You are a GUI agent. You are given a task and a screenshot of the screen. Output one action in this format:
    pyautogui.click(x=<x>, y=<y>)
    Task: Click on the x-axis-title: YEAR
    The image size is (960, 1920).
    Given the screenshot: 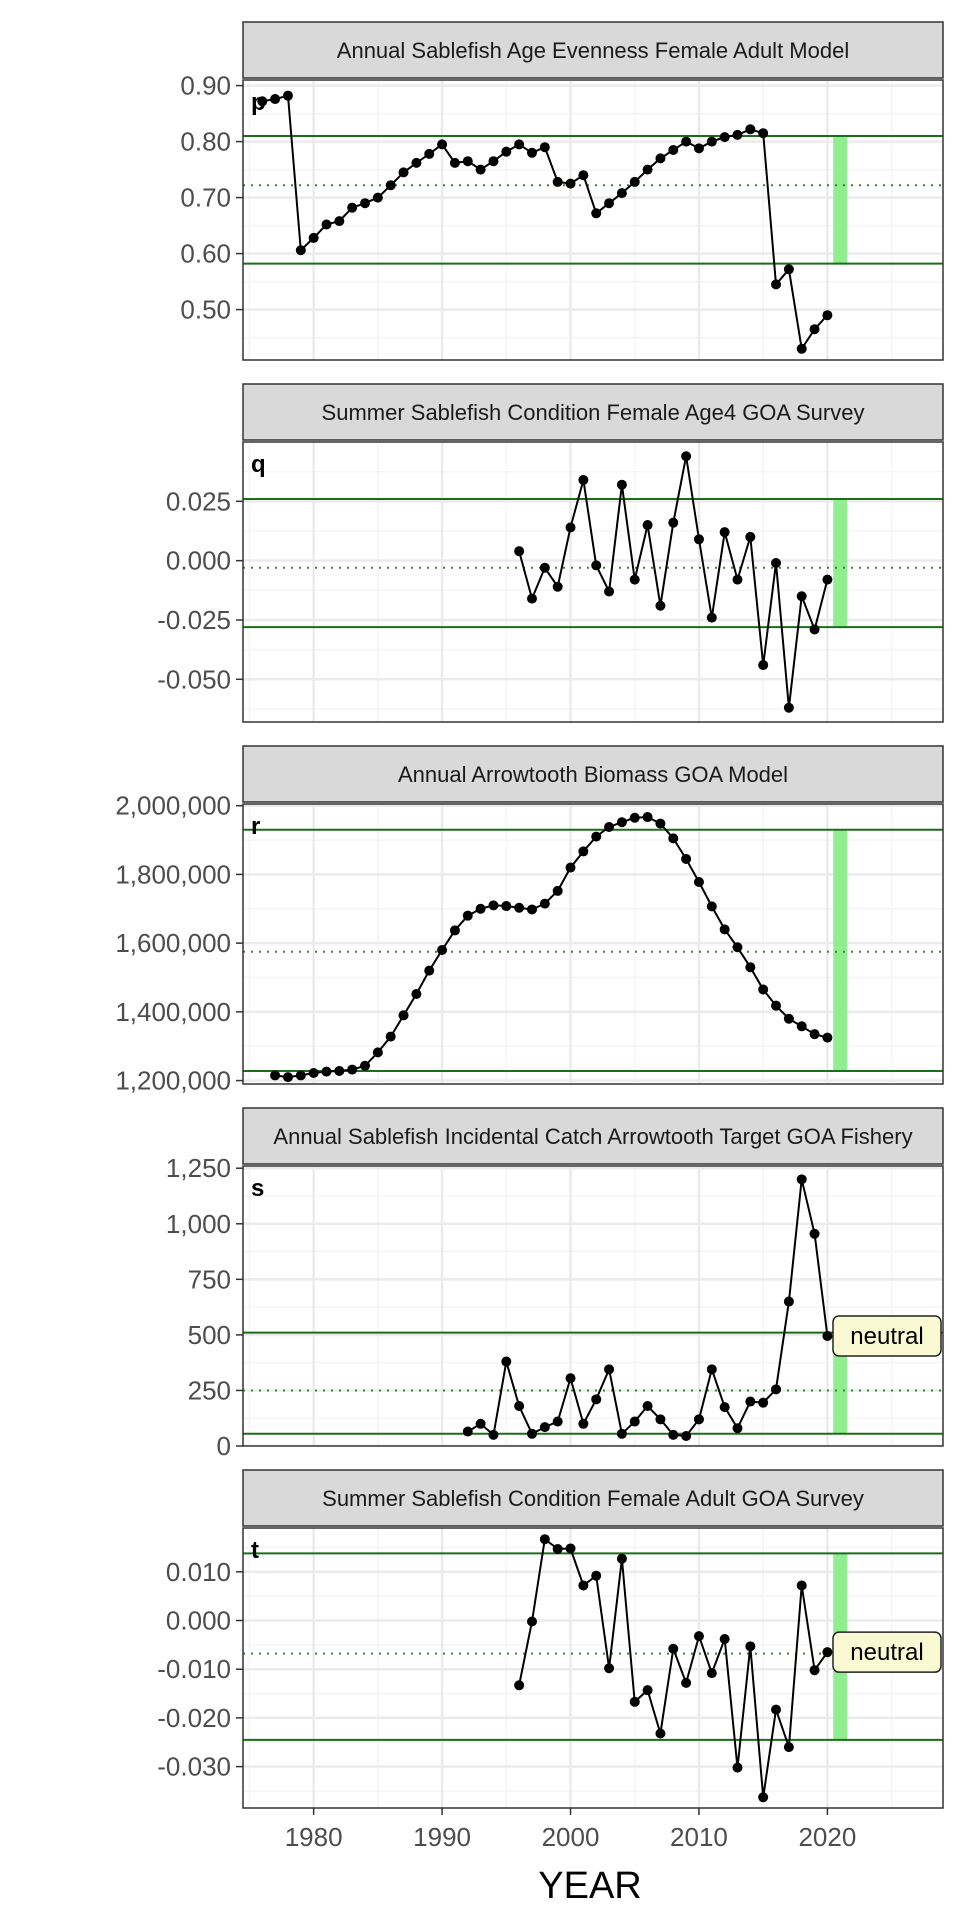 What is the action you would take?
    pyautogui.click(x=589, y=1886)
    